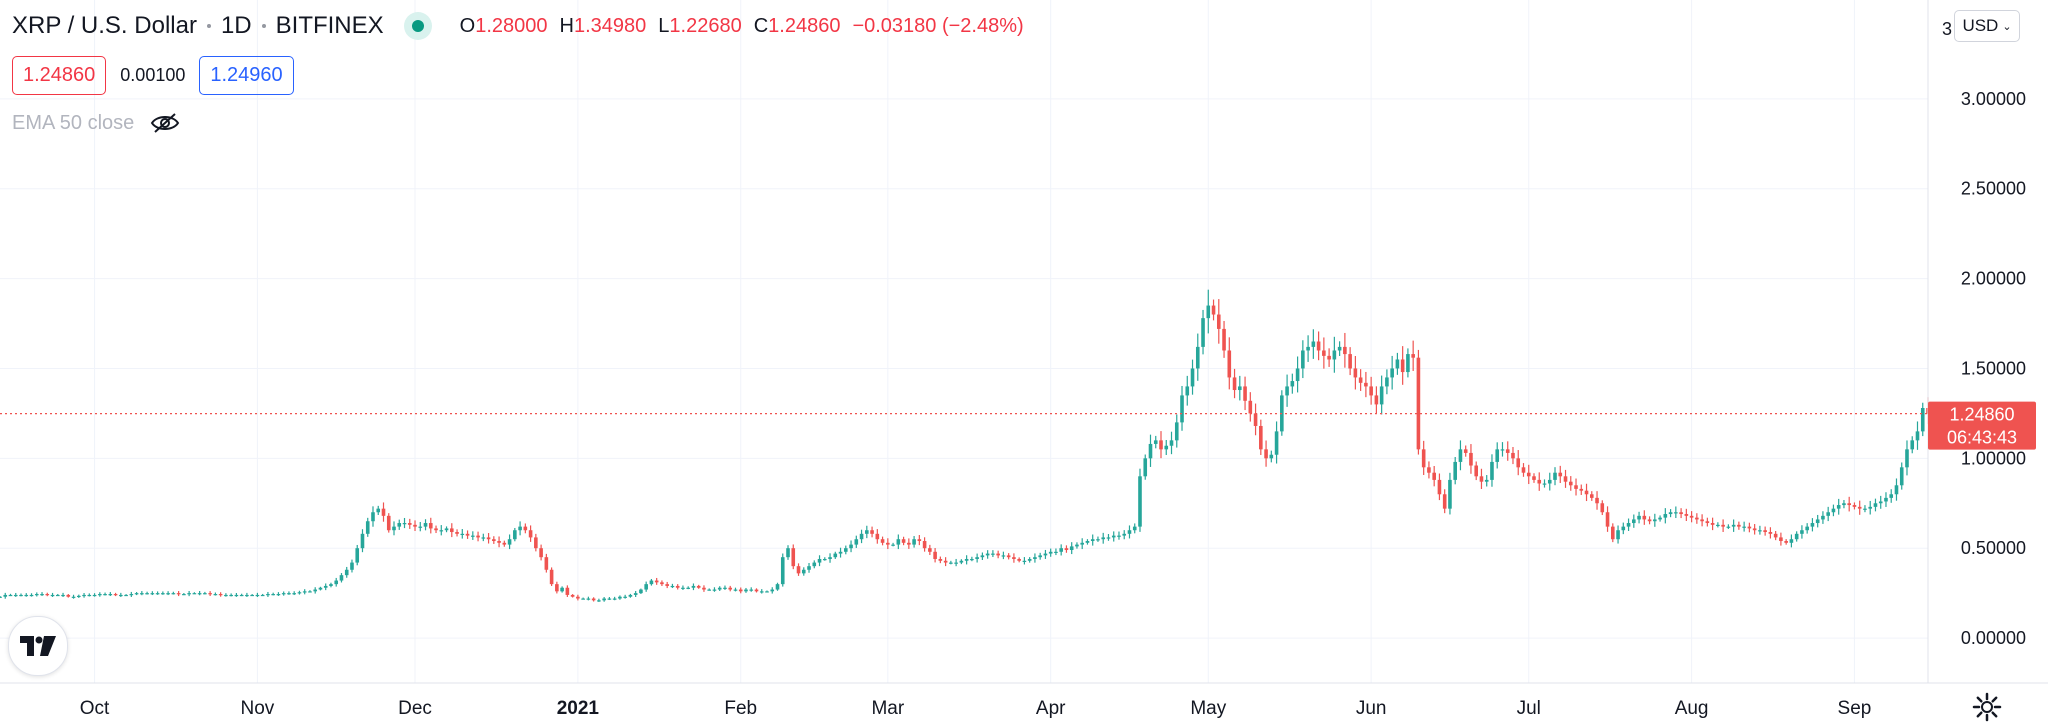 The height and width of the screenshot is (727, 2048). I want to click on sell-price-button: 1.24860, so click(59, 75).